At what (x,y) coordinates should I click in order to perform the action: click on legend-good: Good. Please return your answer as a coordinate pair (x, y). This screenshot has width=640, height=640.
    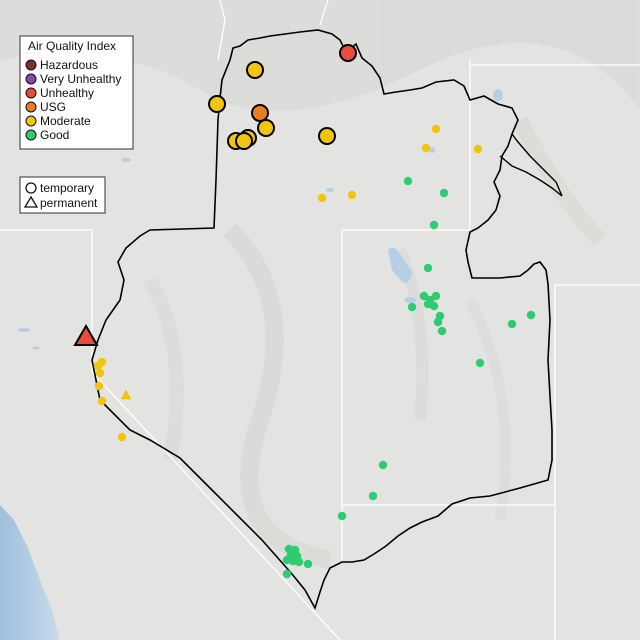
    Looking at the image, I should click on (54, 135).